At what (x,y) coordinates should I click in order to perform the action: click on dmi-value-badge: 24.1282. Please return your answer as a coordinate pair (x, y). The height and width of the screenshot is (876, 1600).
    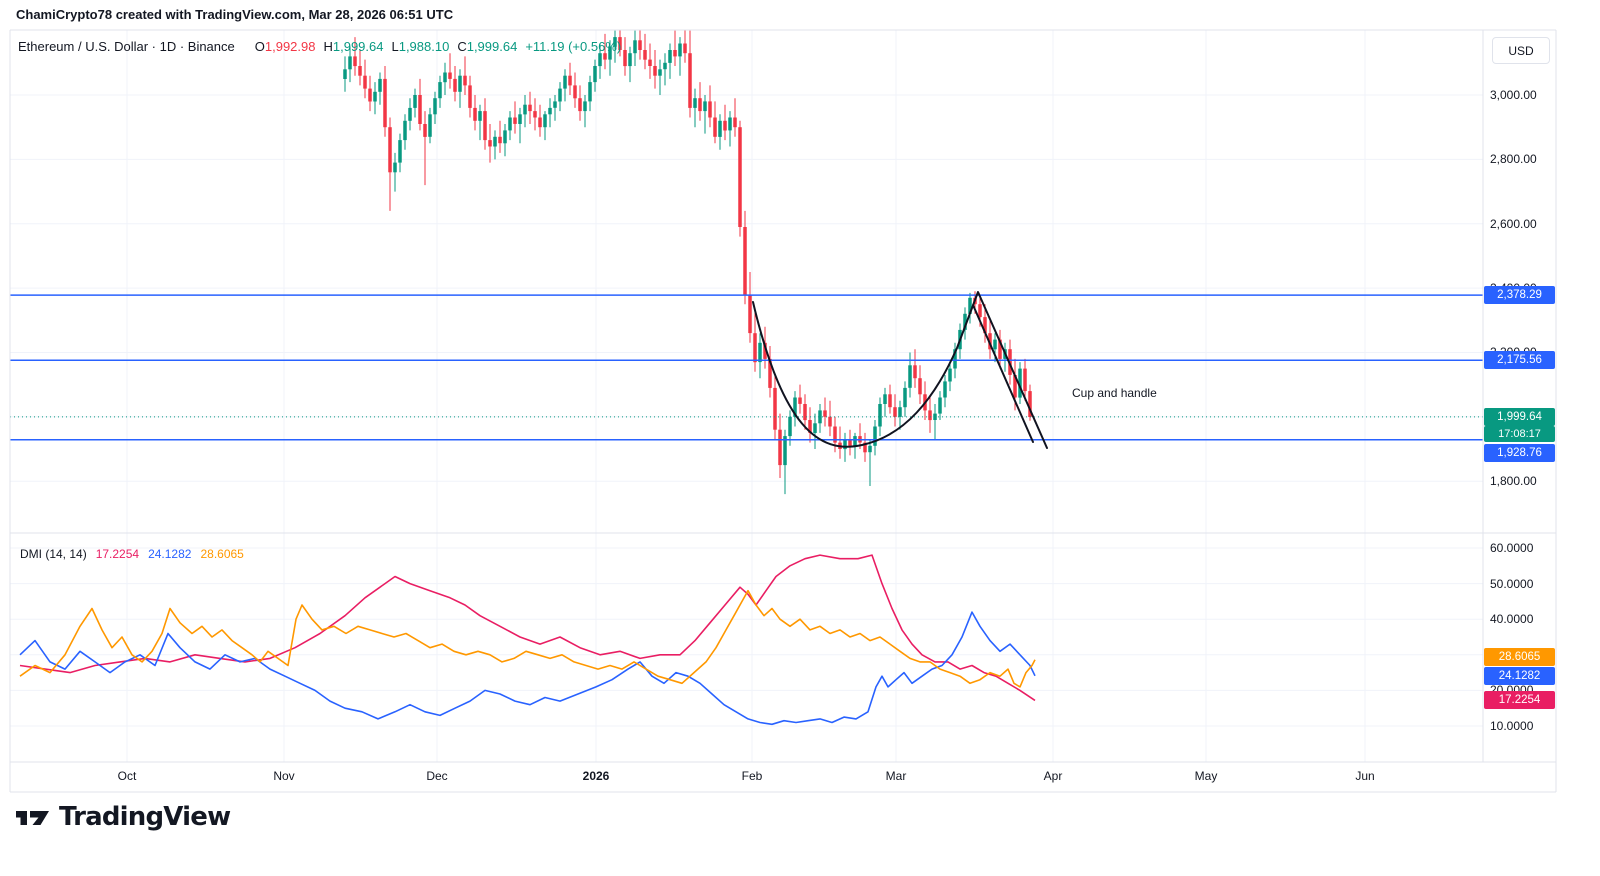
    Looking at the image, I should click on (1519, 675).